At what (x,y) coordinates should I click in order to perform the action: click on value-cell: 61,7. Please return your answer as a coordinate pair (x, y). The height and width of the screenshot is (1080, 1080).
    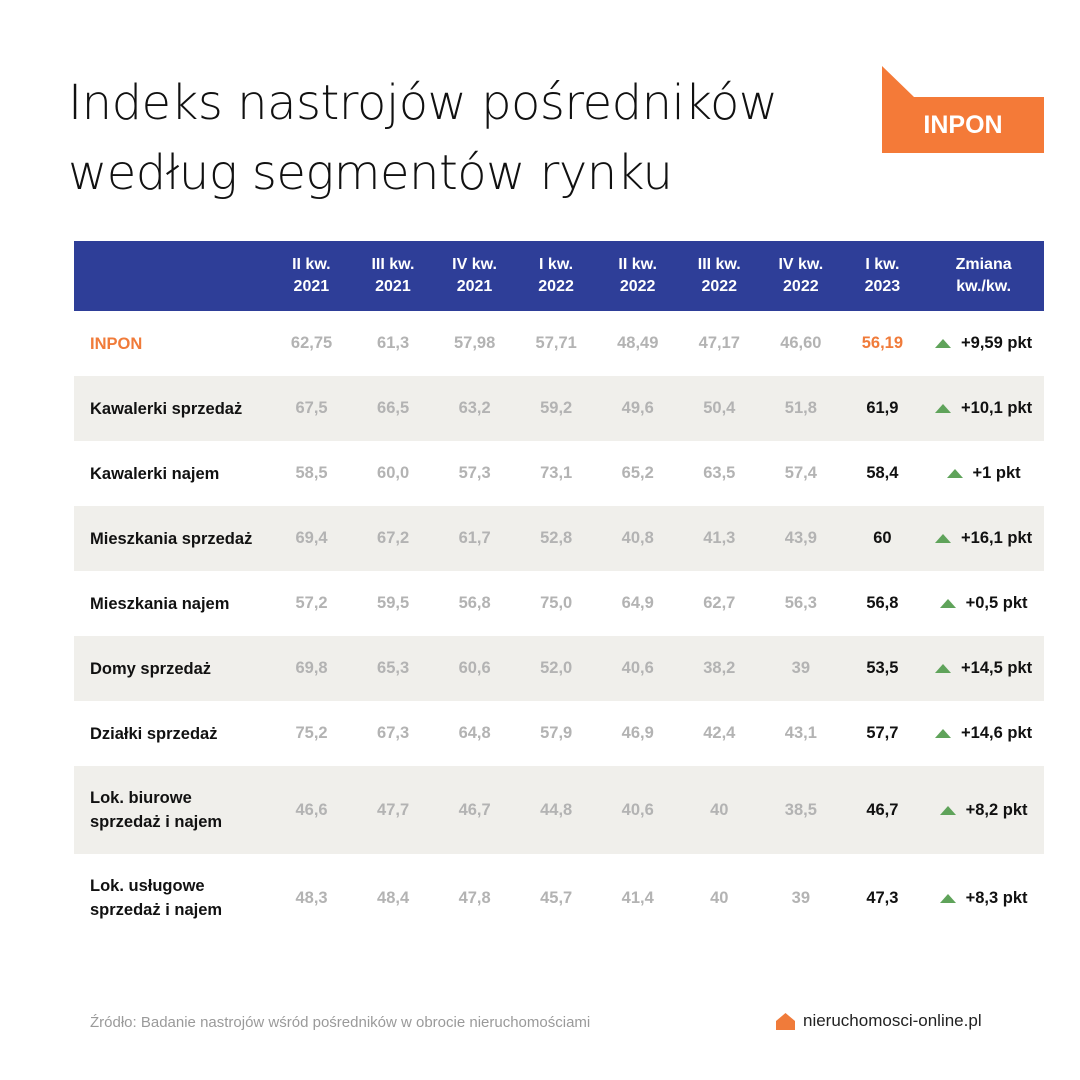
    Looking at the image, I should click on (474, 538).